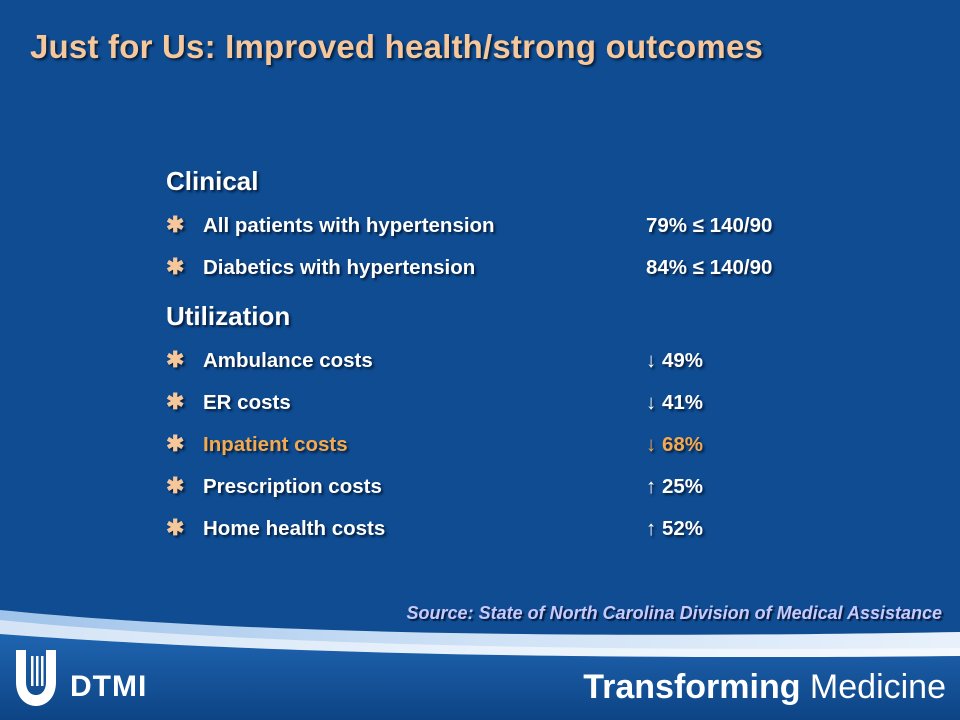  I want to click on list-item: ✱ Ambulance costs ↓ 49%, so click(516, 363).